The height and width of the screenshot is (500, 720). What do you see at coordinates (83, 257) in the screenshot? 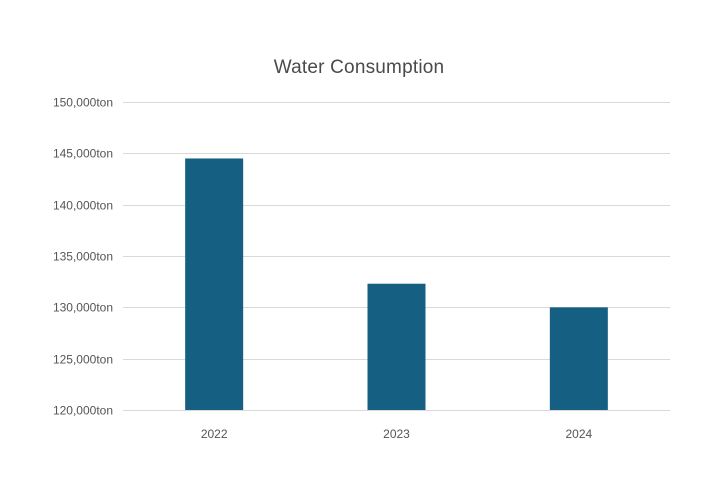
I see `y-tick-label: 135,000ton` at bounding box center [83, 257].